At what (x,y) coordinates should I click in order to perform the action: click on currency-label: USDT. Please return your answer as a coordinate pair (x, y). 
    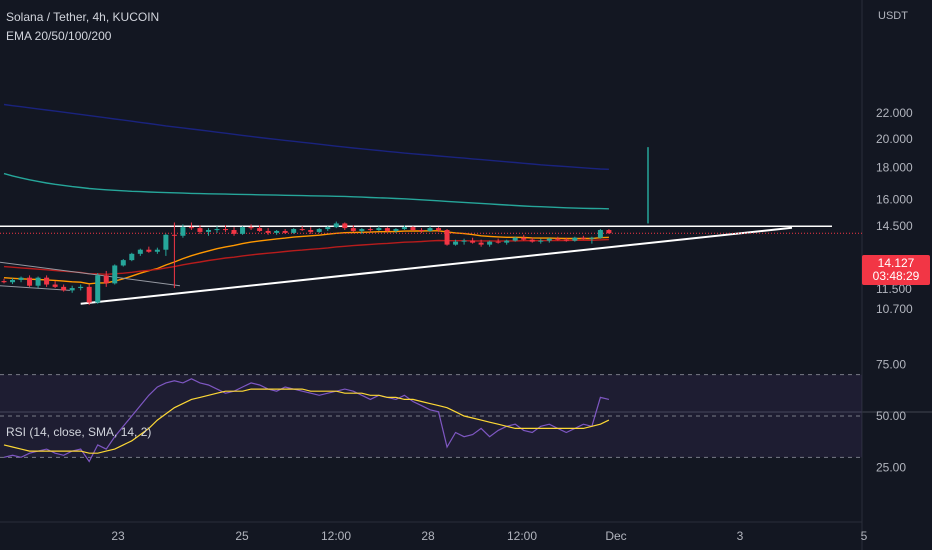
    Looking at the image, I should click on (893, 16).